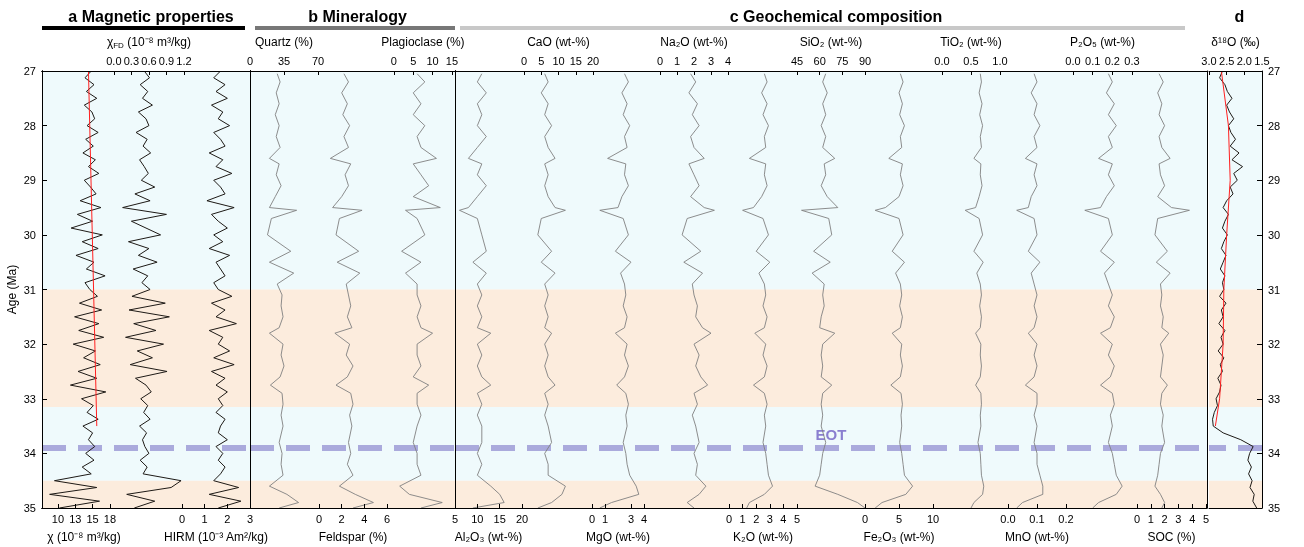 This screenshot has width=1304, height=547. What do you see at coordinates (763, 537) in the screenshot?
I see `x-axis-title: K₂O (wt-%)` at bounding box center [763, 537].